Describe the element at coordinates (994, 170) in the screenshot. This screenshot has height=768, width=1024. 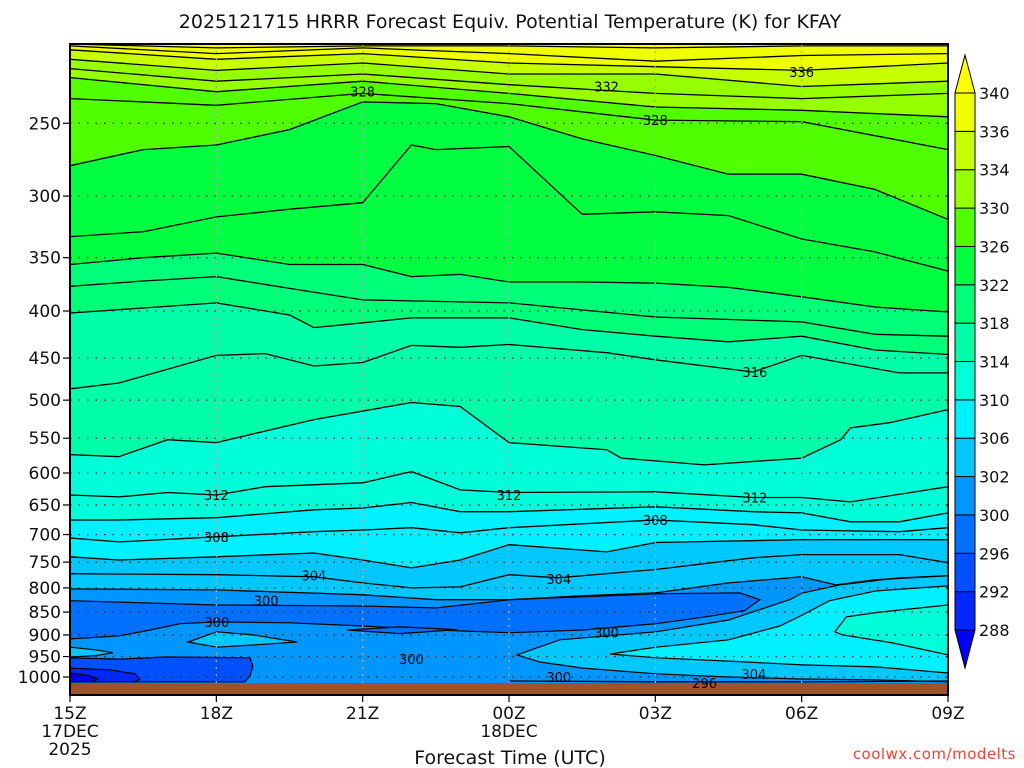
I see `colorbar-label: 334` at that location.